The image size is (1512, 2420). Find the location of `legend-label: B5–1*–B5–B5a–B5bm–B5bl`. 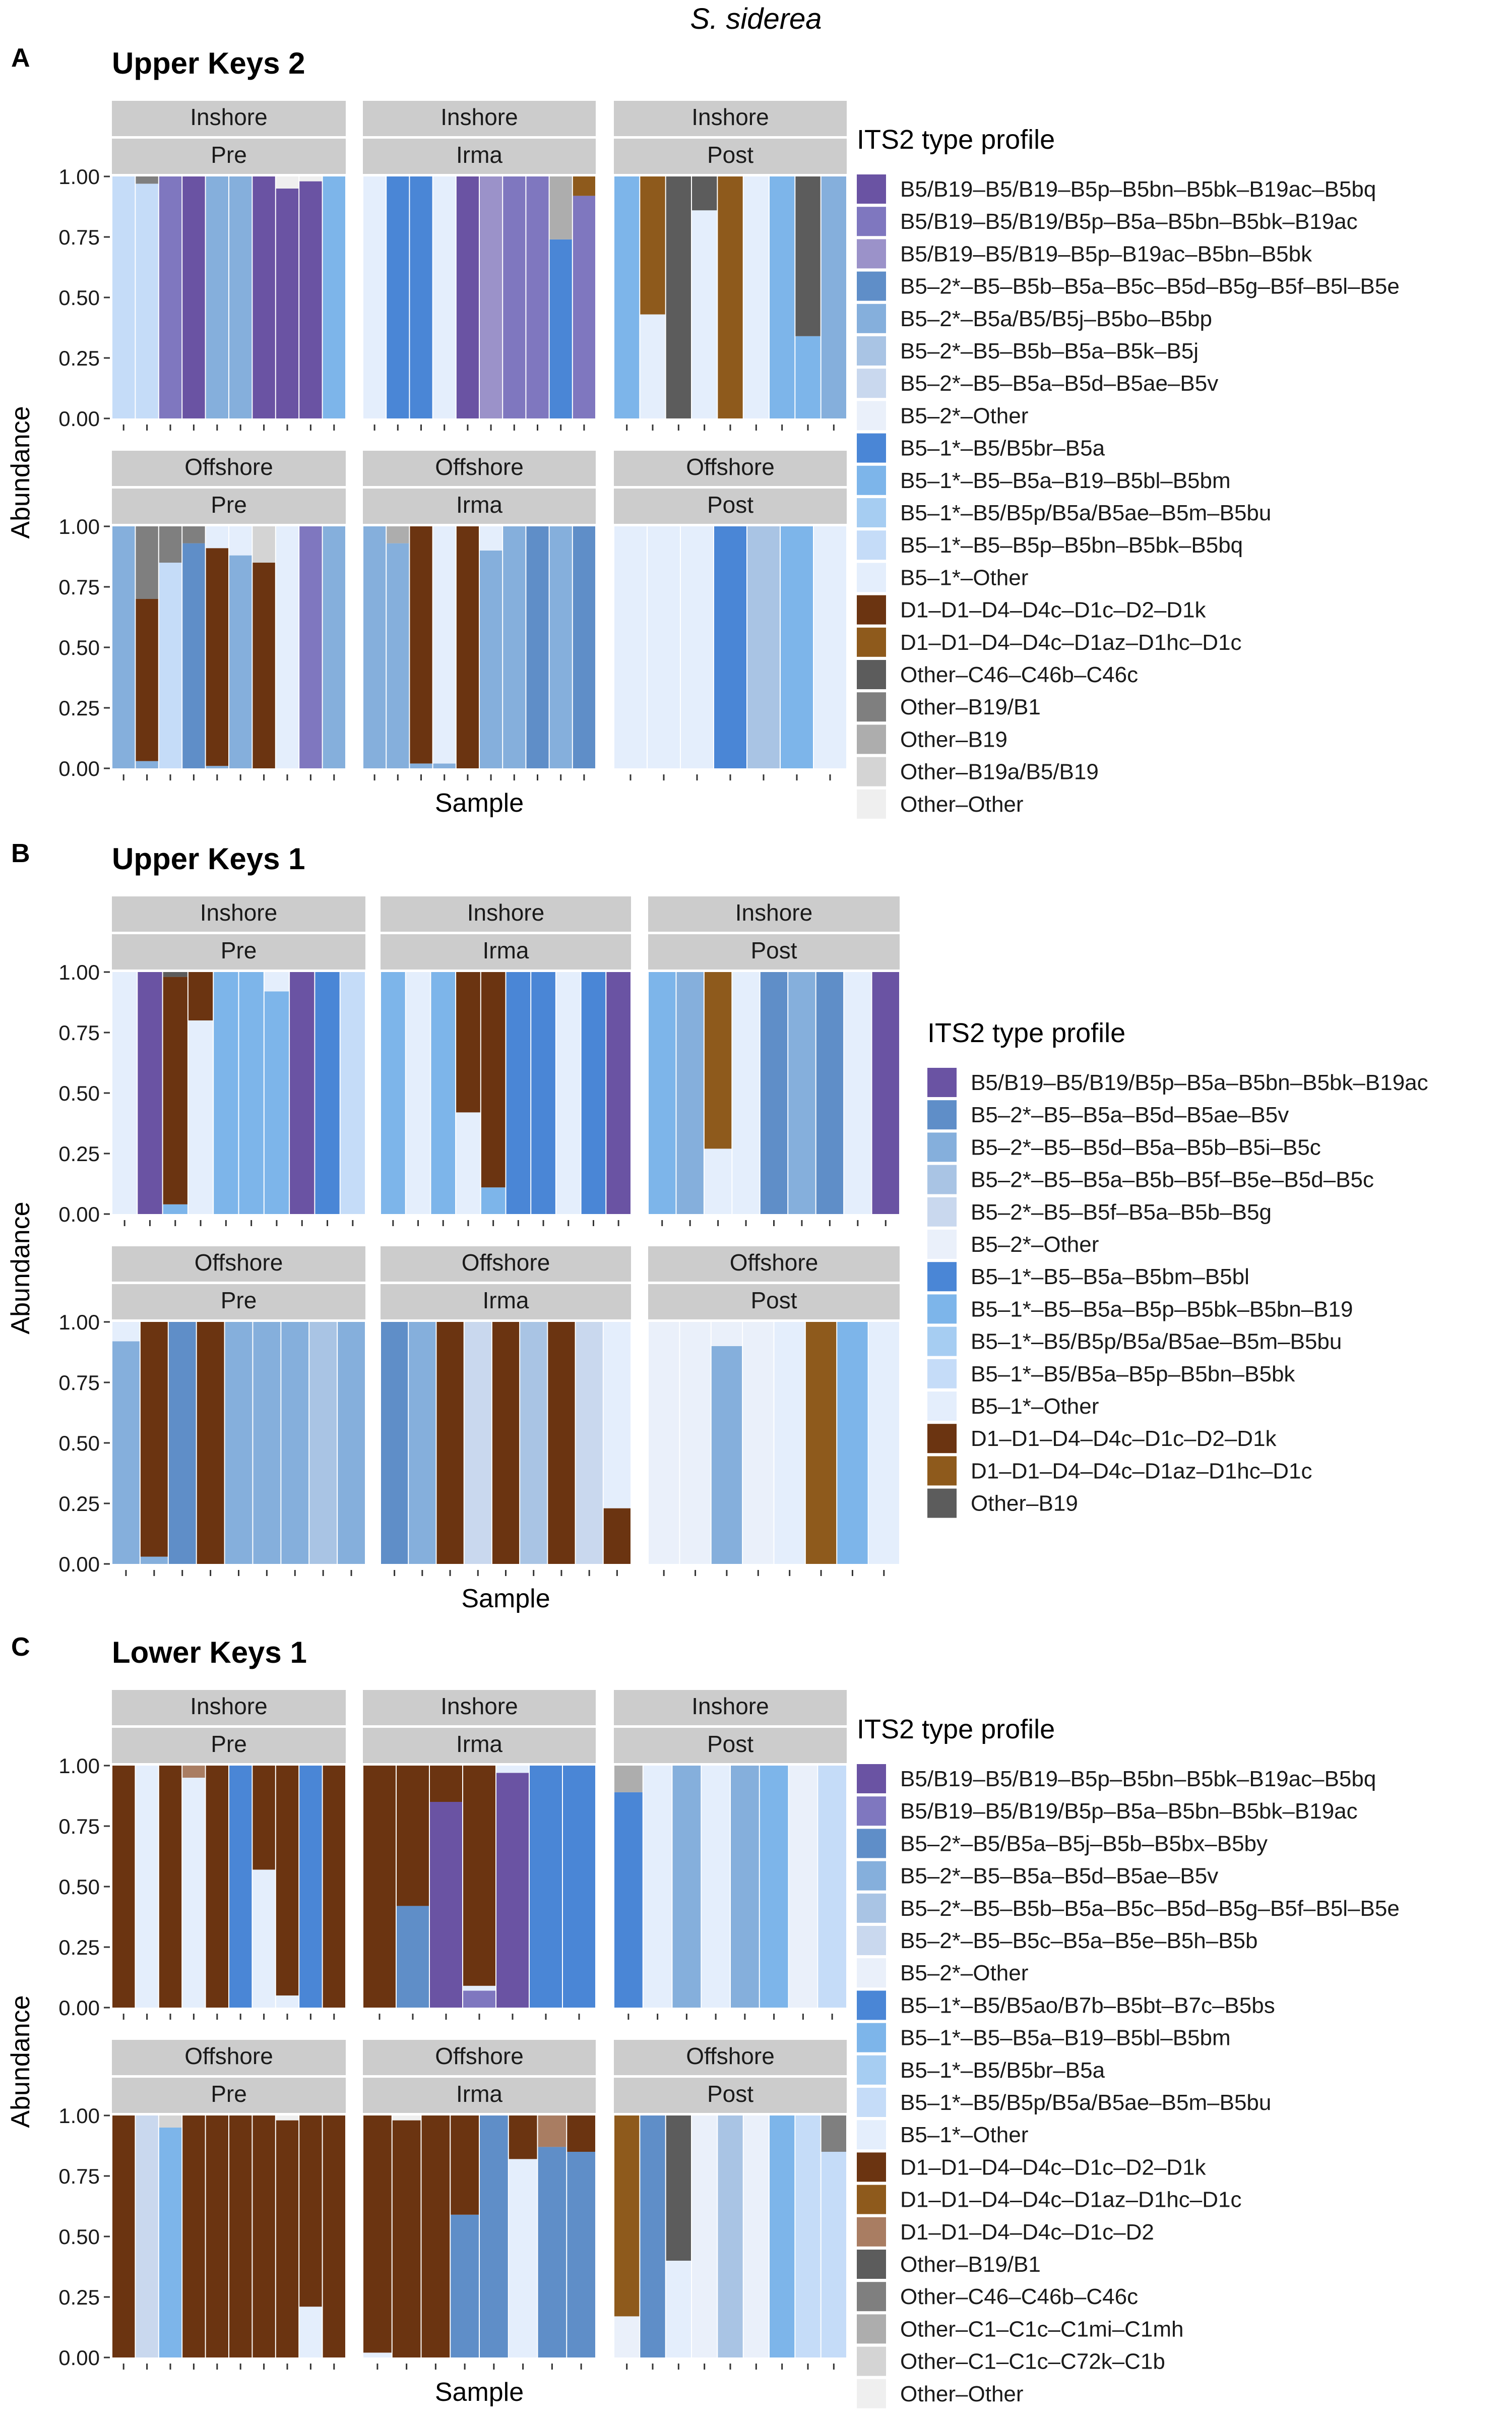

legend-label: B5–1*–B5–B5a–B5bm–B5bl is located at coordinates (1110, 1276).